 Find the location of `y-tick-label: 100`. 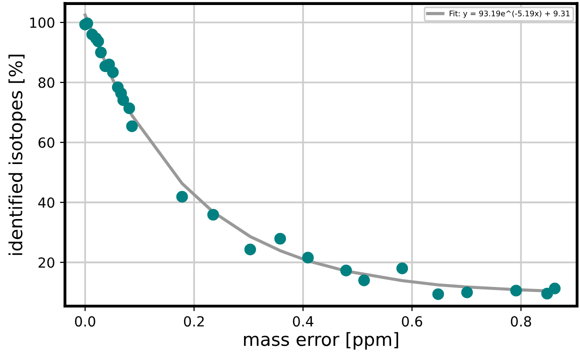

y-tick-label: 100 is located at coordinates (42, 22).